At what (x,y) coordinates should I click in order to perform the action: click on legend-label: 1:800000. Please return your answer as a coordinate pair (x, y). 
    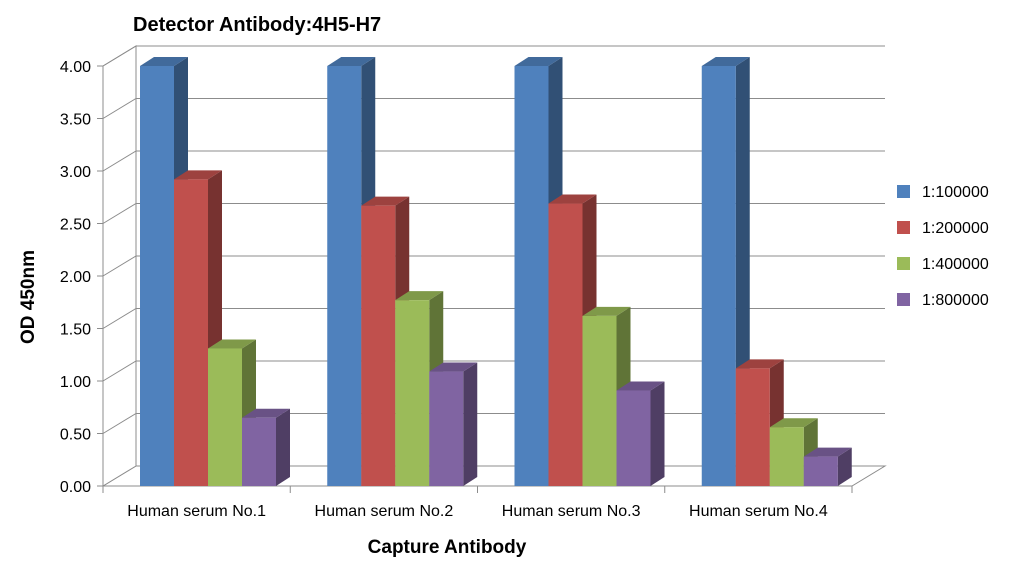
    Looking at the image, I should click on (955, 300).